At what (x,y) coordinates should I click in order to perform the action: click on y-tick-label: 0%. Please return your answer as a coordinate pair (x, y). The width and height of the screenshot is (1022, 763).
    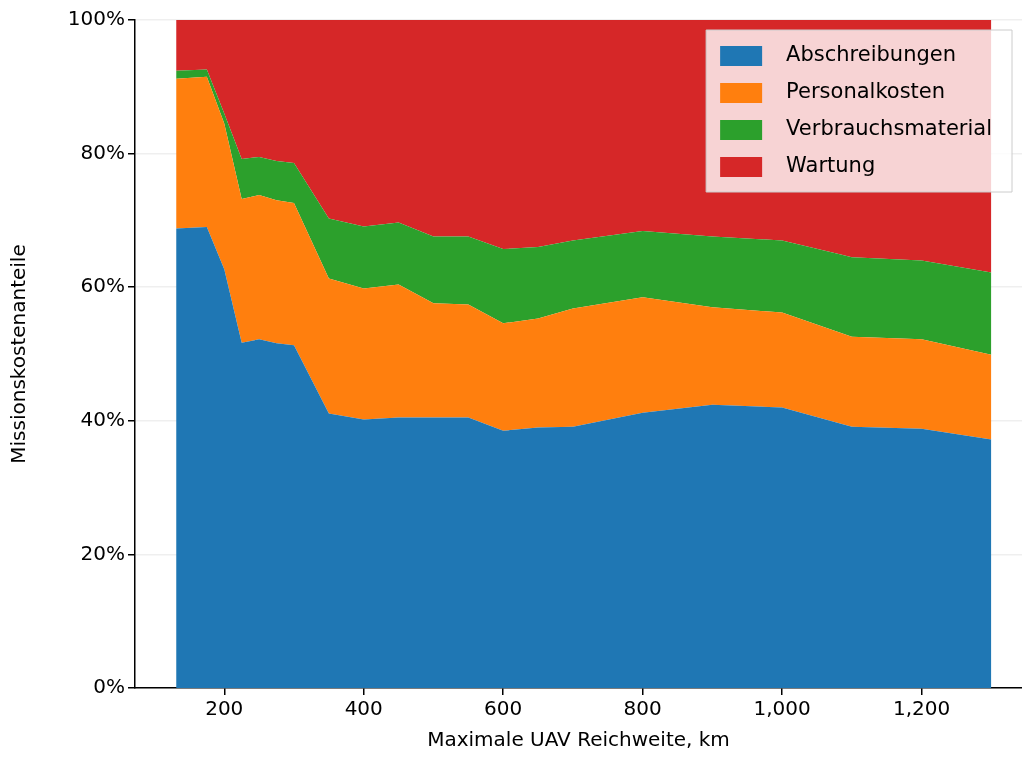
    Looking at the image, I should click on (109, 686).